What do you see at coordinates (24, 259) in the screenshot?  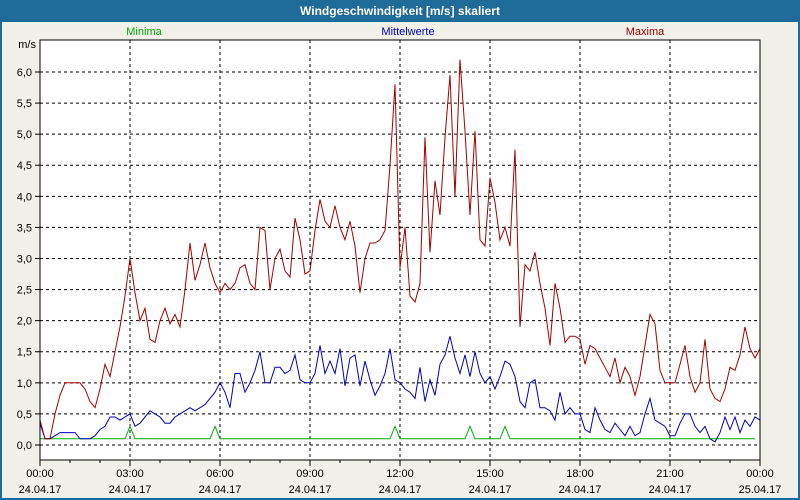 I see `y-tick-label: 3,0` at bounding box center [24, 259].